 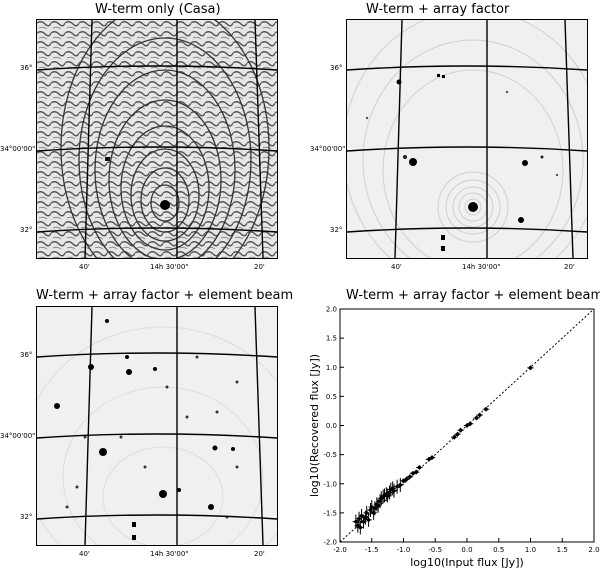 I want to click on panel1-title: W-term only (Casa), so click(x=158, y=9).